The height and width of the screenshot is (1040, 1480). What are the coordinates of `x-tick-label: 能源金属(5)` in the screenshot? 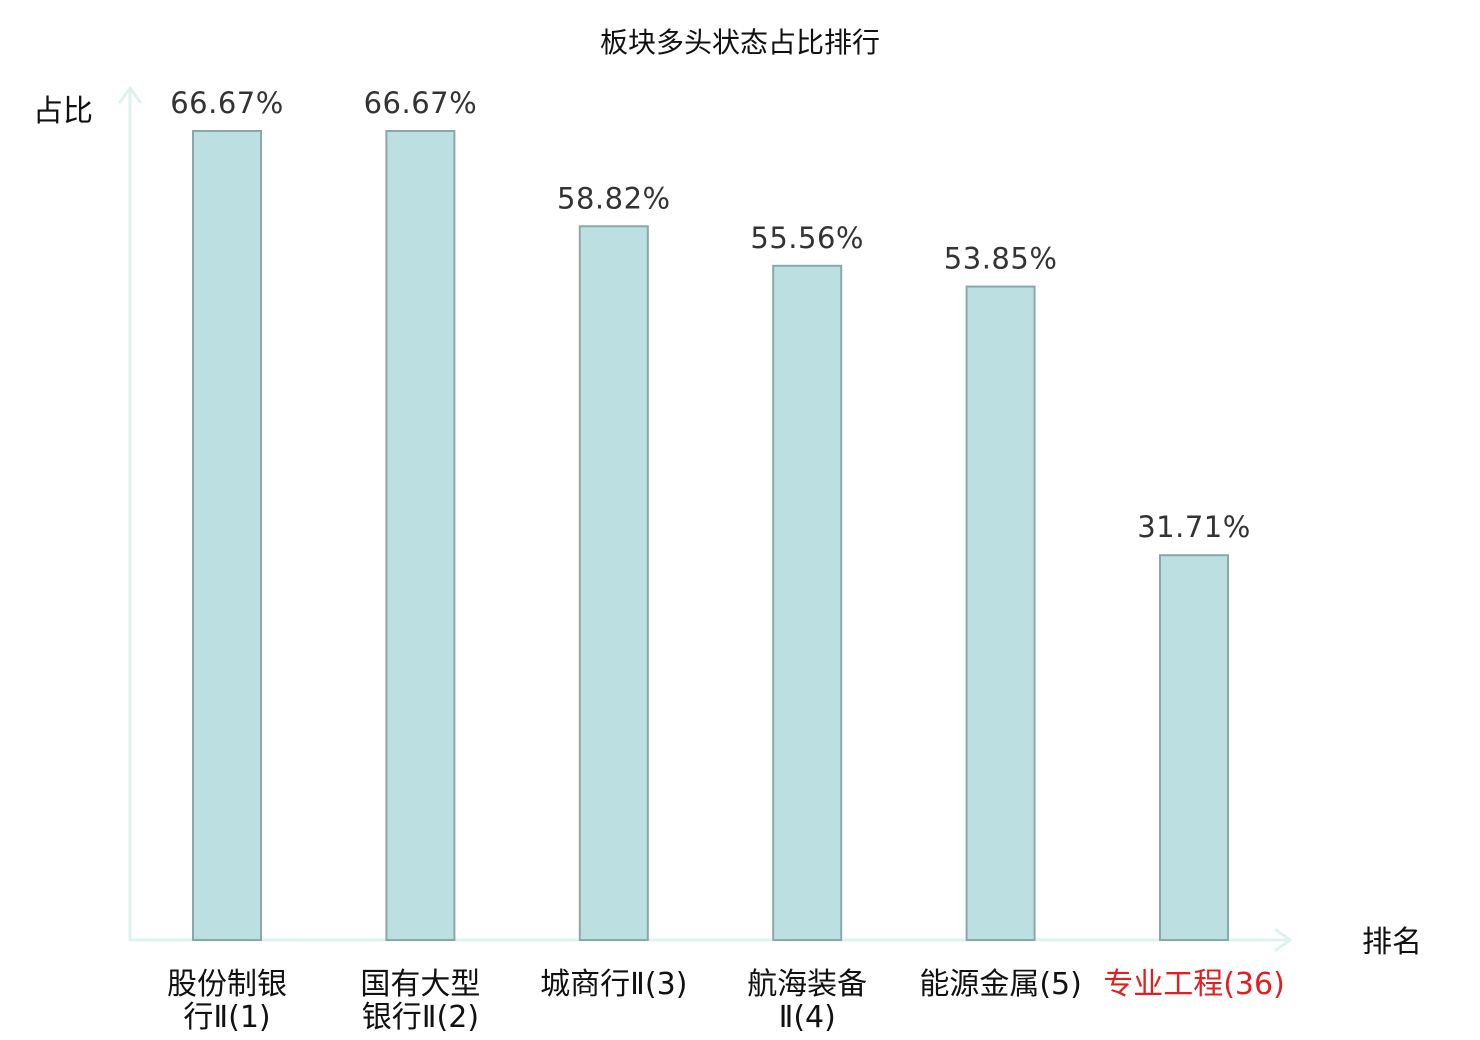 It's located at (1000, 984).